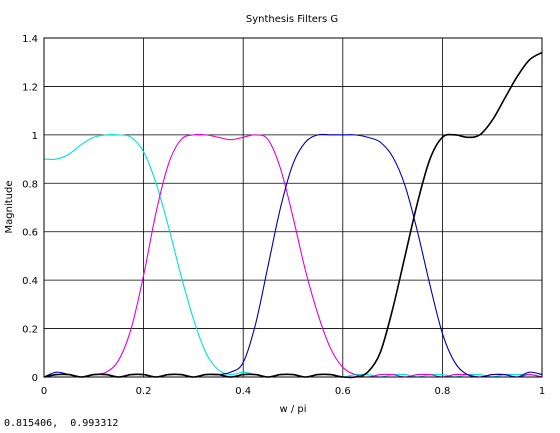  What do you see at coordinates (30, 184) in the screenshot?
I see `y-tick-label: 0.8` at bounding box center [30, 184].